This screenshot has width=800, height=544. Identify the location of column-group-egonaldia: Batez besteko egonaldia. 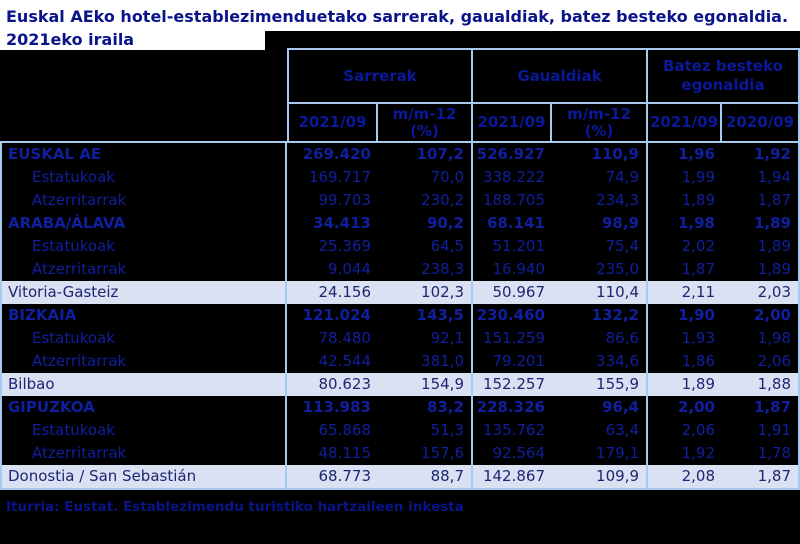
(724, 76).